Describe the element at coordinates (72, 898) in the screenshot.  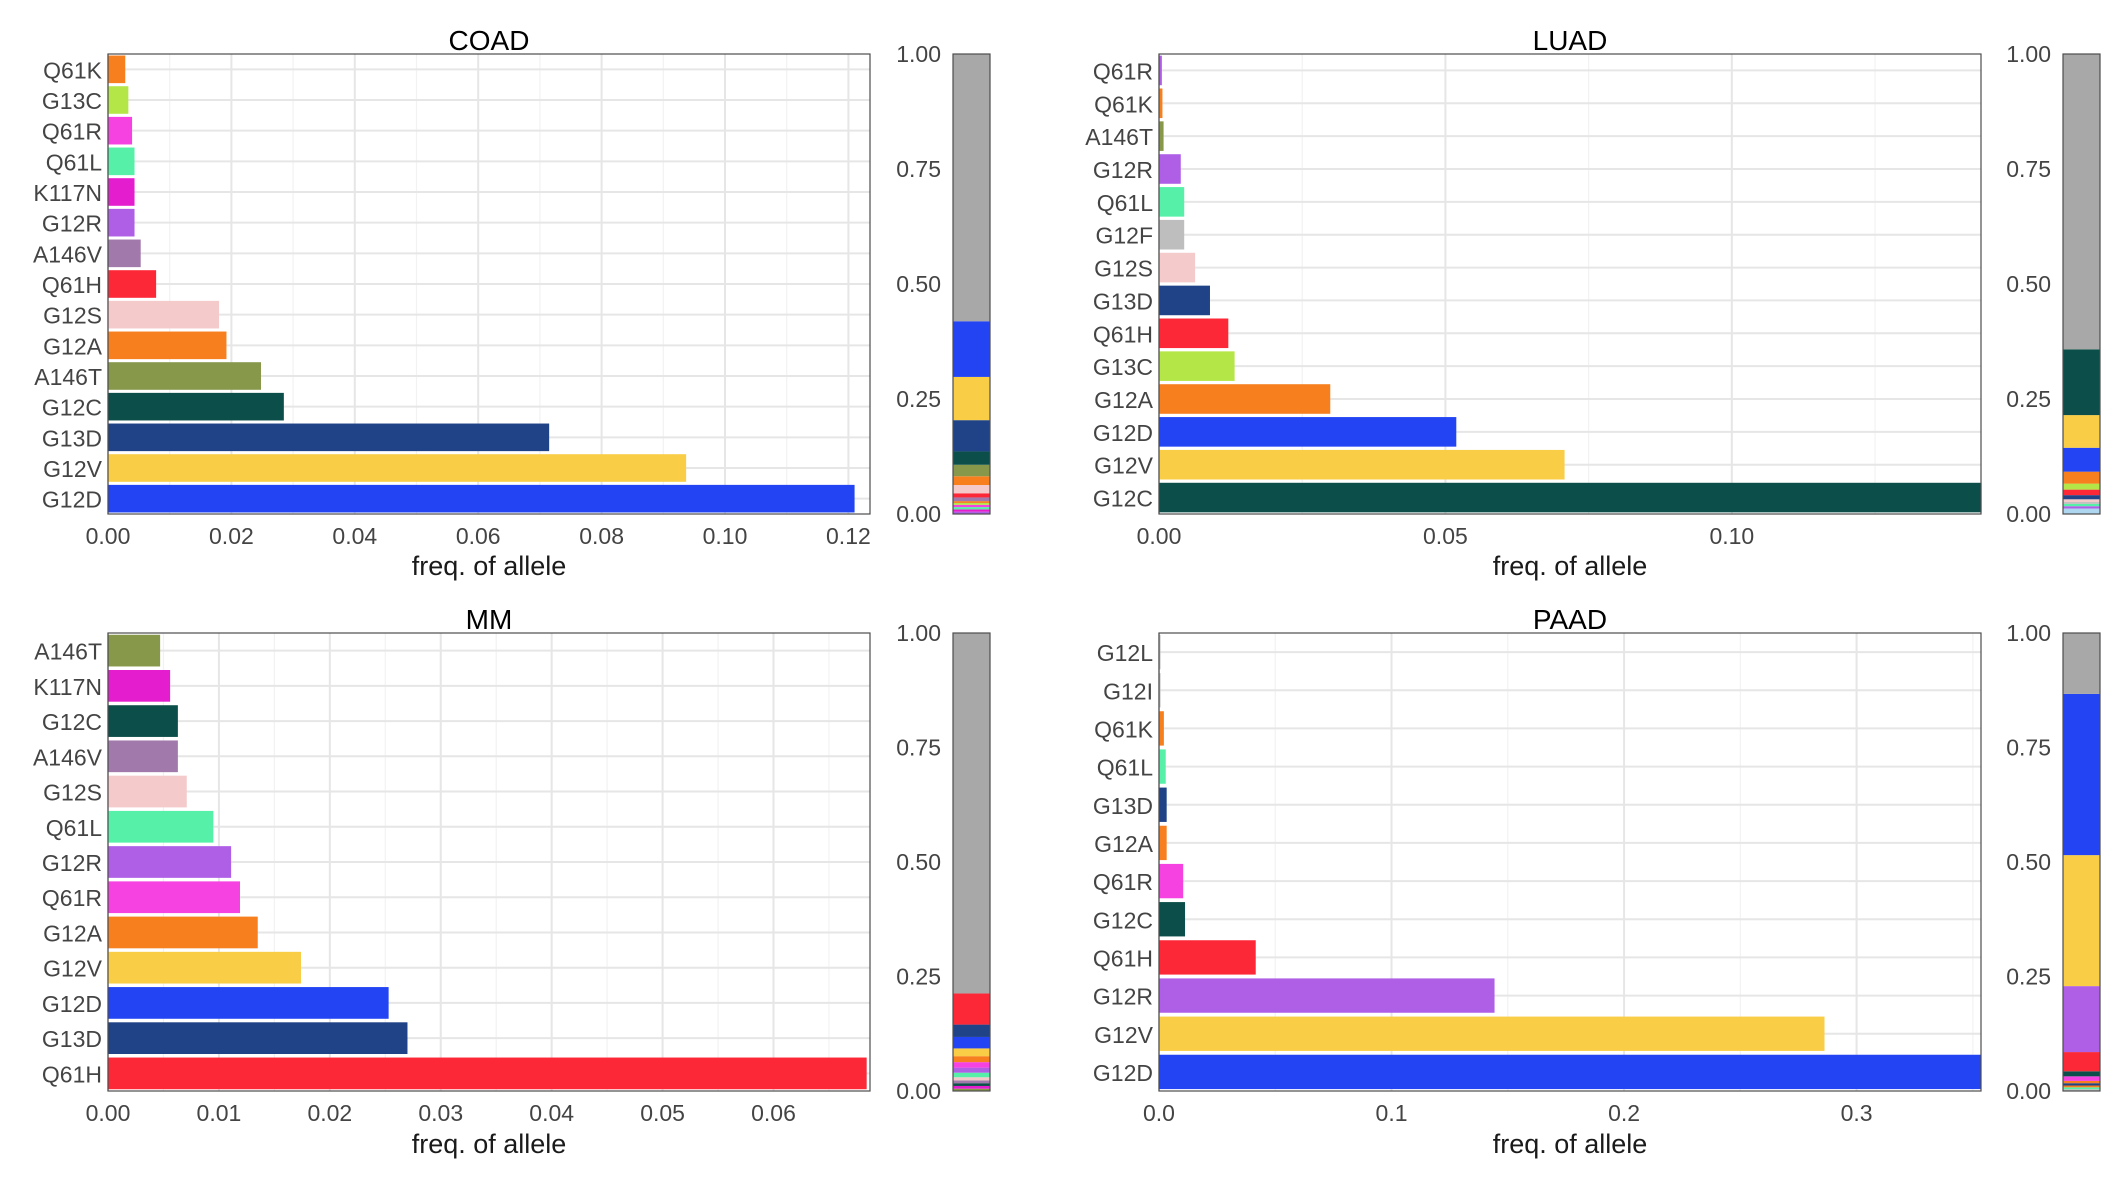
I see `y-tick-label: Q61R` at that location.